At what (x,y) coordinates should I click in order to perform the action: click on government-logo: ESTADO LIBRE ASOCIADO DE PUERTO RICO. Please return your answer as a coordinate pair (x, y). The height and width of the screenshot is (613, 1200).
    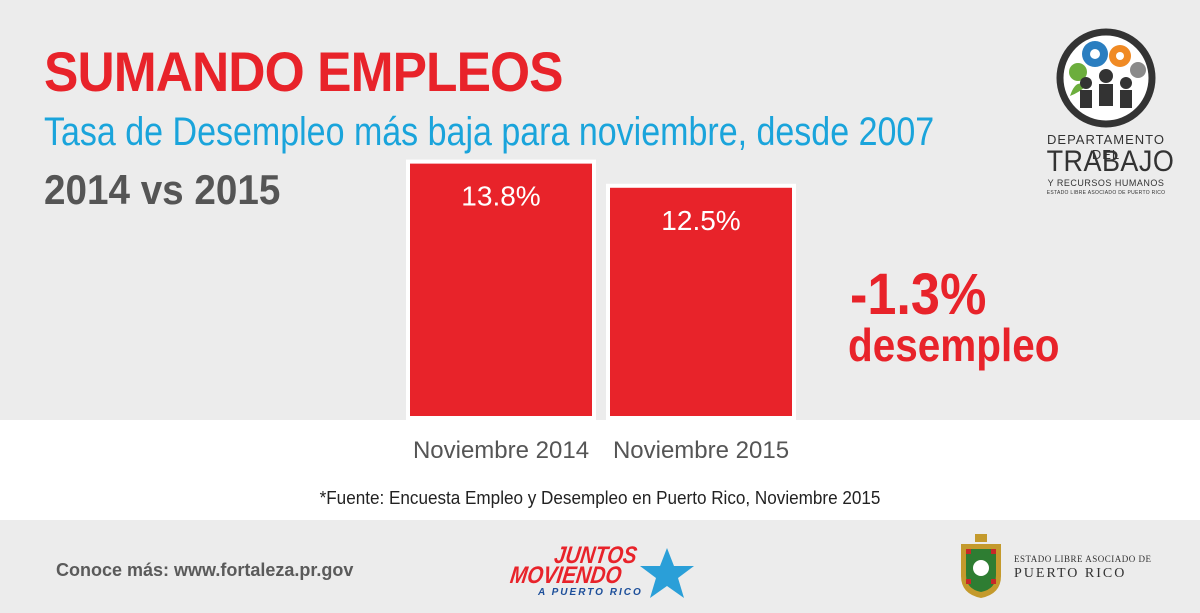
    Looking at the image, I should click on (1053, 567).